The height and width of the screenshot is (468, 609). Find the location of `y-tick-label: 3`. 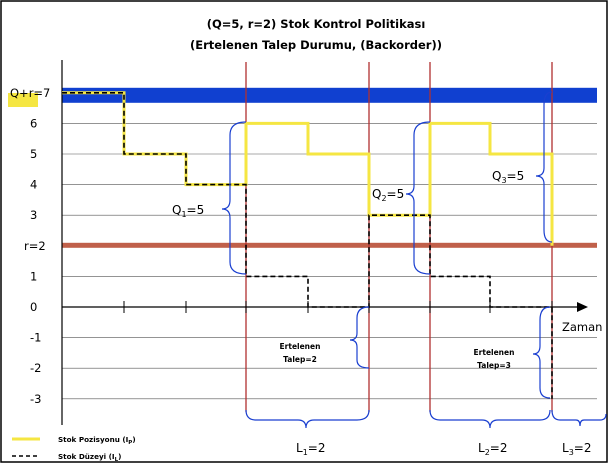

y-tick-label: 3 is located at coordinates (33, 215).